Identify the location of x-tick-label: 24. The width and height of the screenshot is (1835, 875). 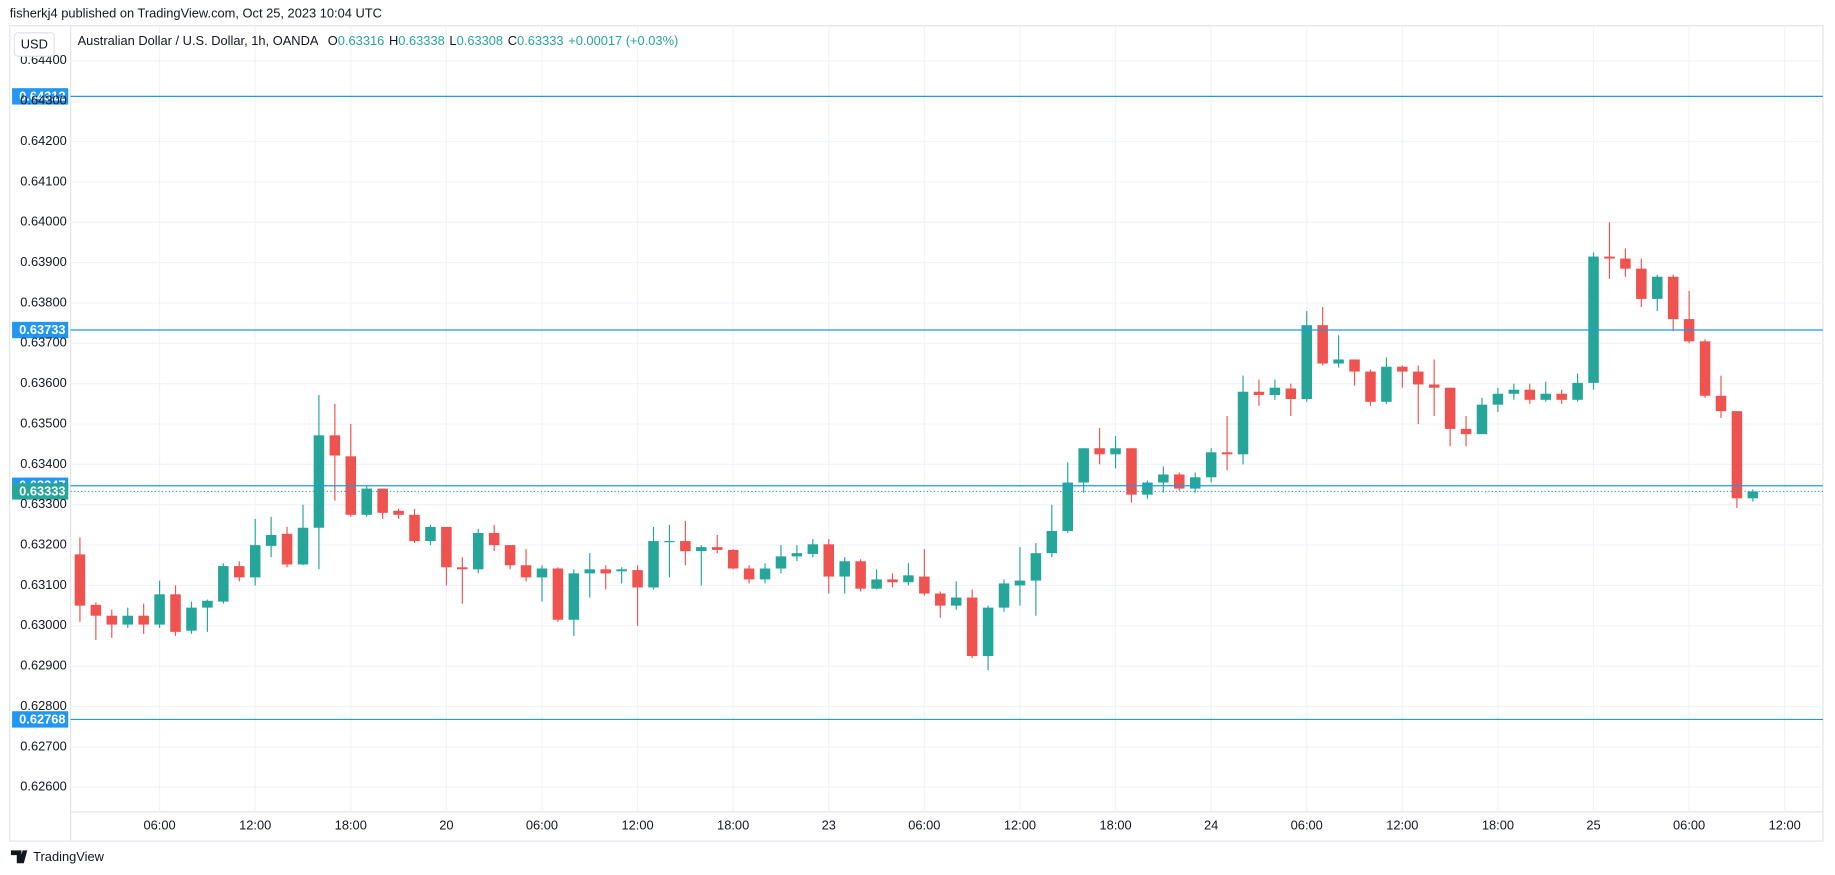
(1211, 824).